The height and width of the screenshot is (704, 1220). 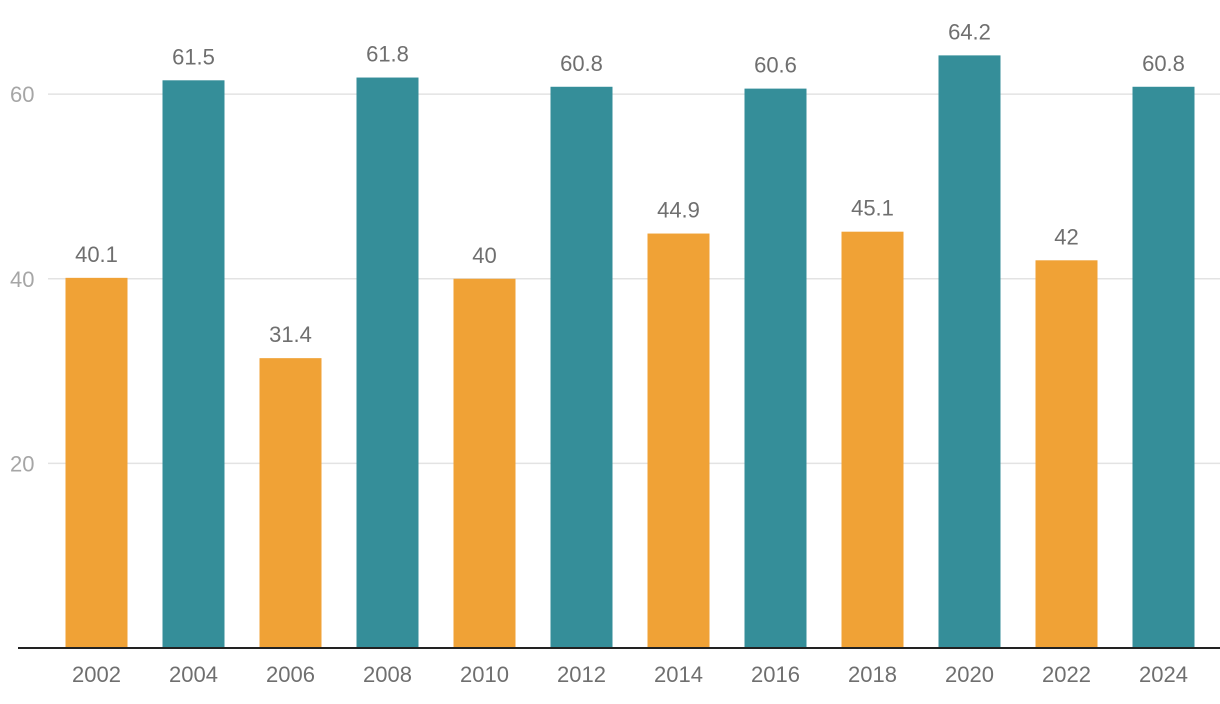 I want to click on bar-label-2010: 40, so click(x=484, y=255).